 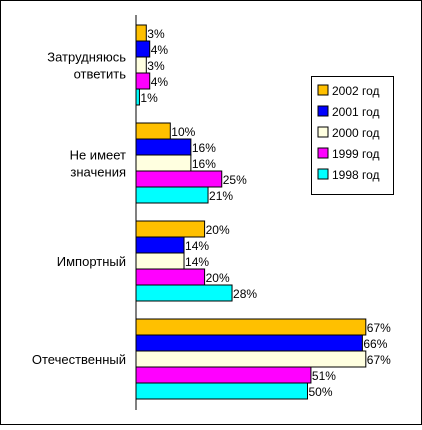 What do you see at coordinates (235, 180) in the screenshot?
I see `value-label-1-3: 25%` at bounding box center [235, 180].